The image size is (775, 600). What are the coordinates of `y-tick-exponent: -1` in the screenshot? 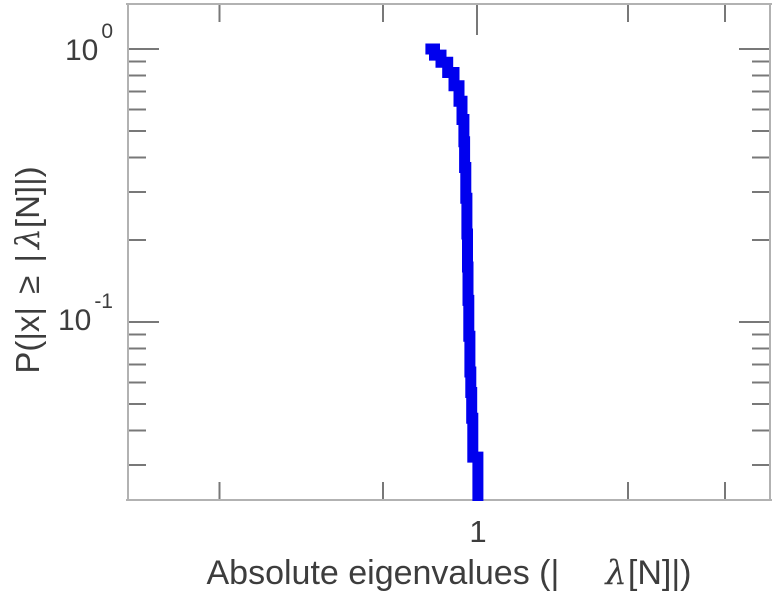 It's located at (103, 301).